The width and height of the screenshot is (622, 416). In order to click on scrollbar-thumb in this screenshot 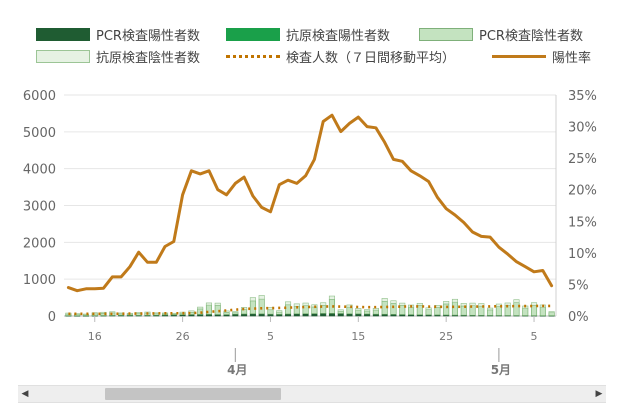, I will do `click(193, 394)`.